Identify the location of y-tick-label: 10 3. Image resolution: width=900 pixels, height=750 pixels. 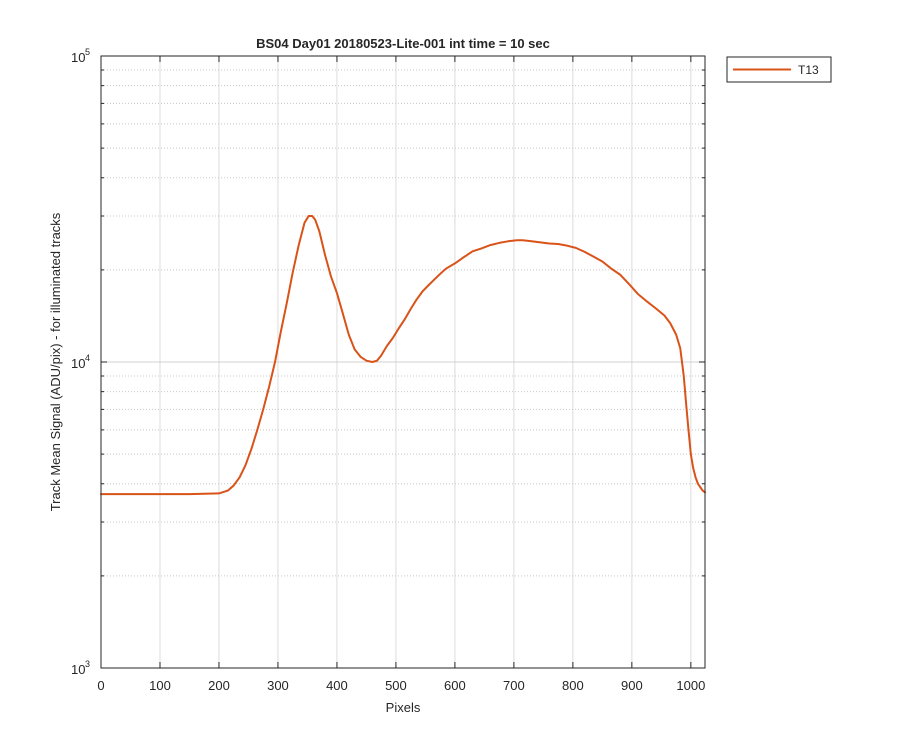
(80, 668).